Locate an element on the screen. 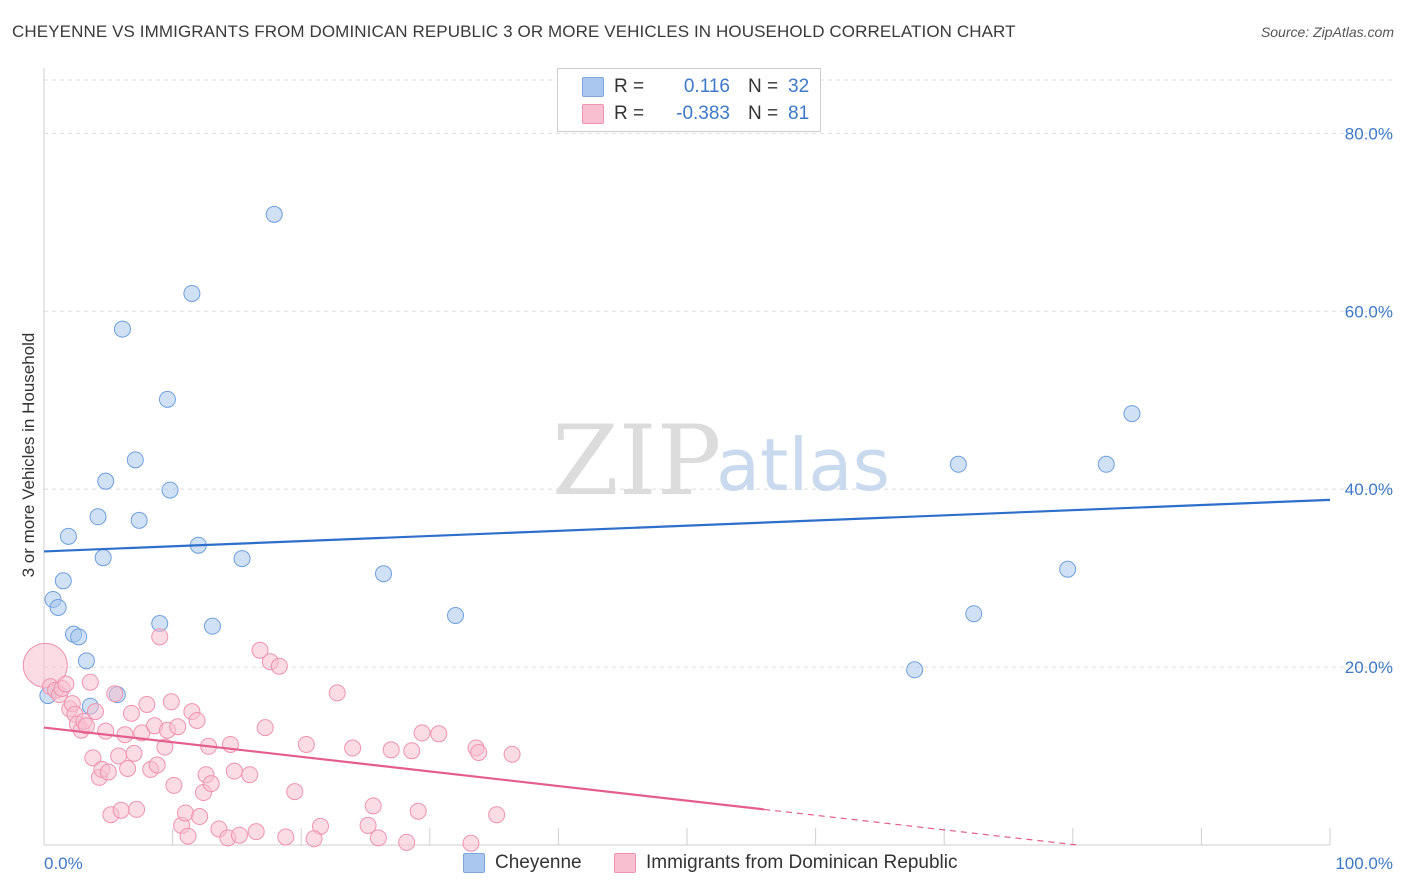  series-legend-dominican: Immigrants from Dominican Republic is located at coordinates (786, 863).